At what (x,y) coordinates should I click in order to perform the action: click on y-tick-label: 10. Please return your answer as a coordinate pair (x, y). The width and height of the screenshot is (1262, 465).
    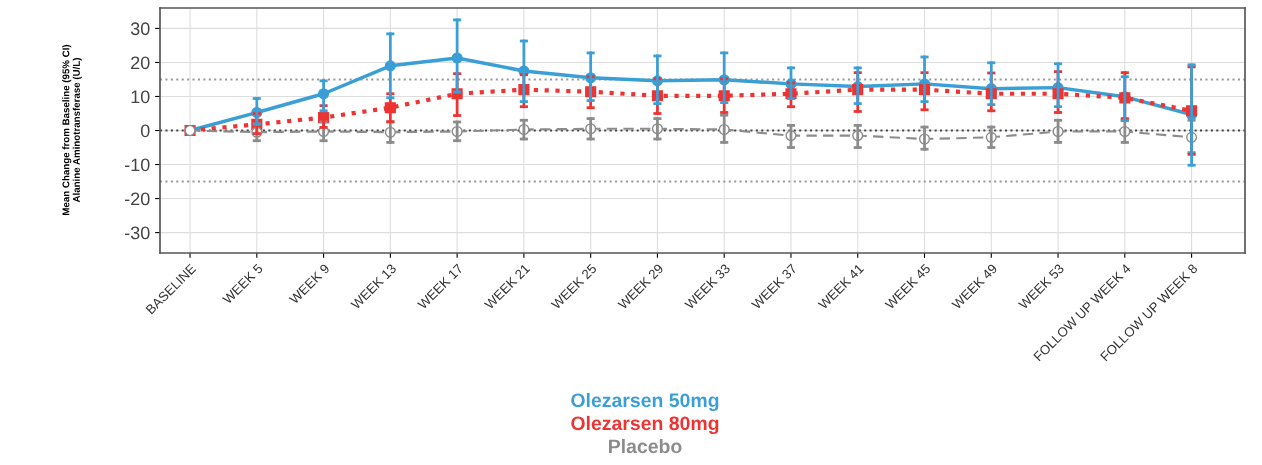
    Looking at the image, I should click on (140, 97).